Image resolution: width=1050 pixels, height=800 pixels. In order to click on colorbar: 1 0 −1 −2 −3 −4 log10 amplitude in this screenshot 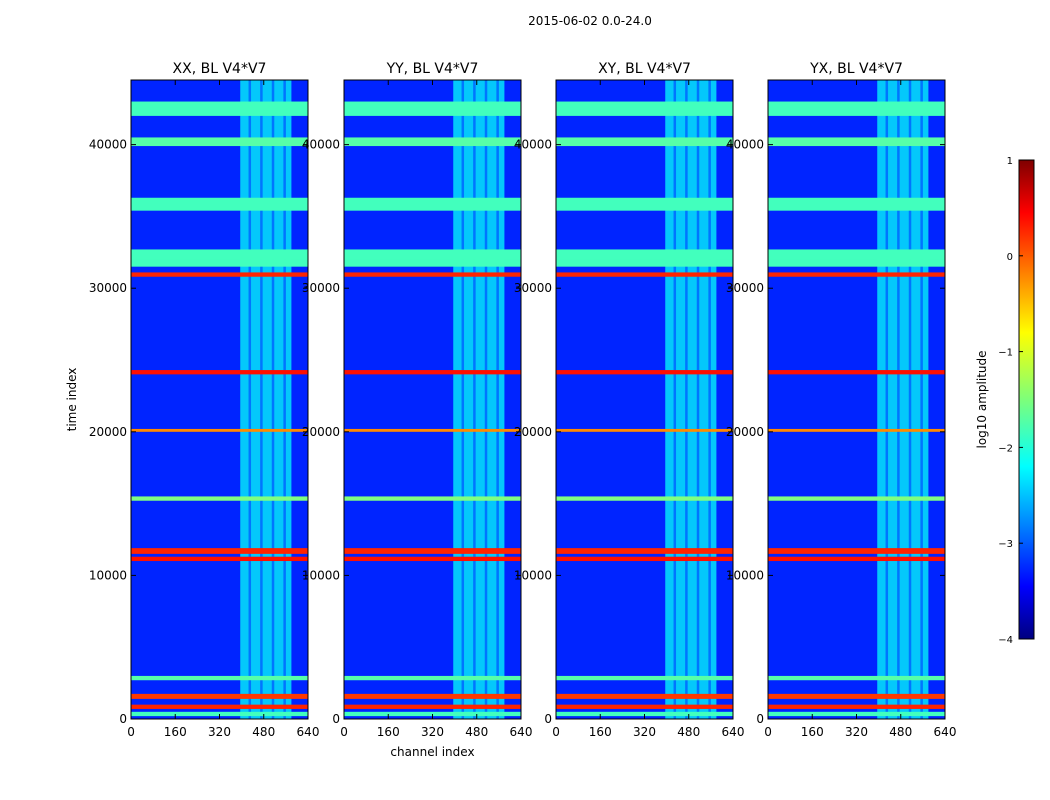, I will do `click(1005, 401)`.